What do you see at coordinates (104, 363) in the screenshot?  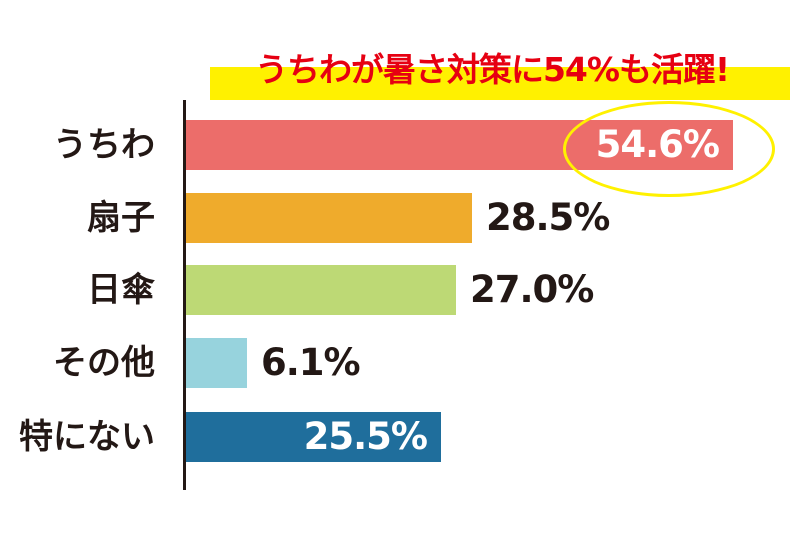 I see `category-label: その他` at bounding box center [104, 363].